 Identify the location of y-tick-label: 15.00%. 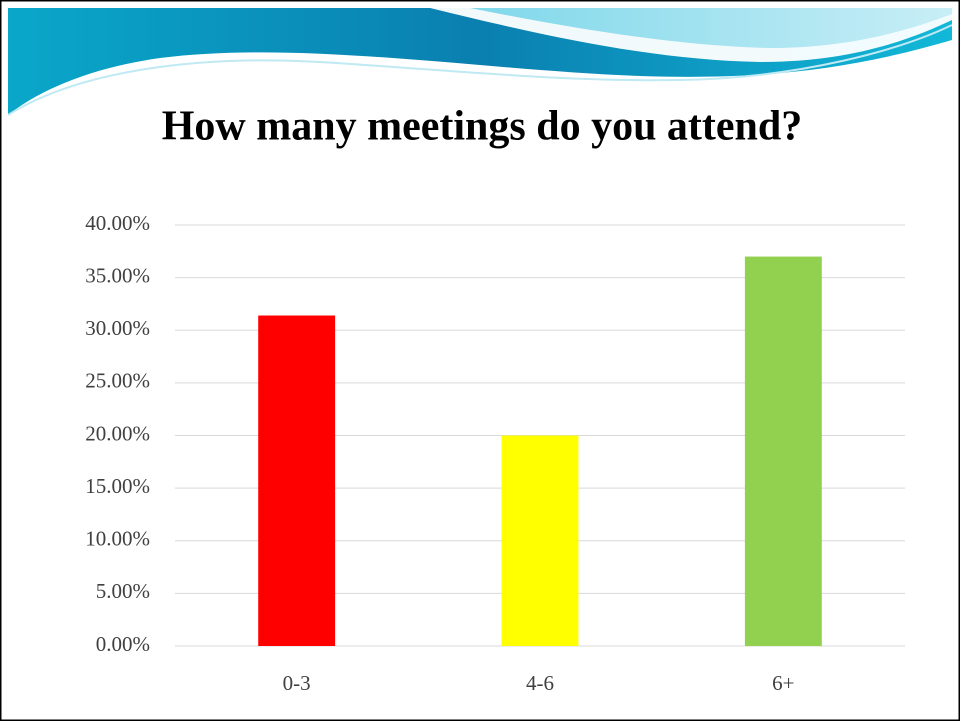
(117, 486).